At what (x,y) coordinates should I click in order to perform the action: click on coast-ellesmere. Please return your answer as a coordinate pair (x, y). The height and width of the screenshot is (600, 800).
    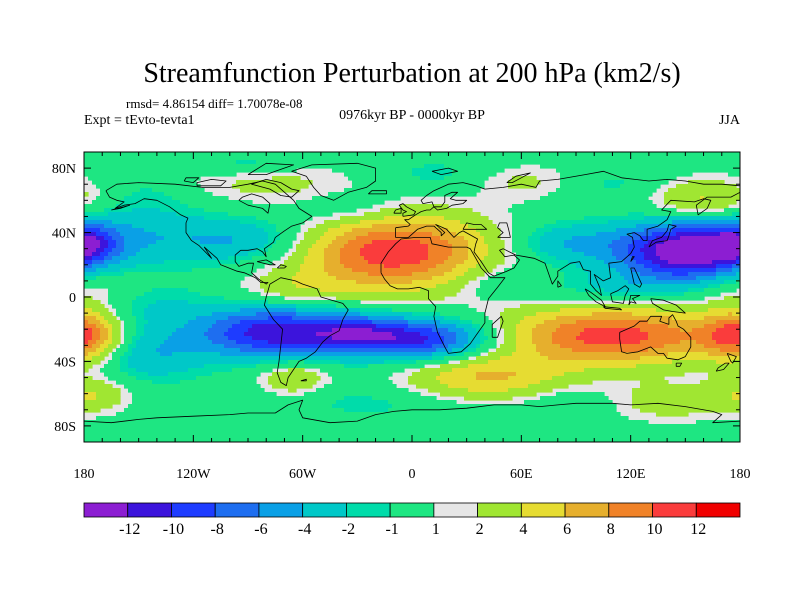
    Looking at the image, I should click on (270, 168).